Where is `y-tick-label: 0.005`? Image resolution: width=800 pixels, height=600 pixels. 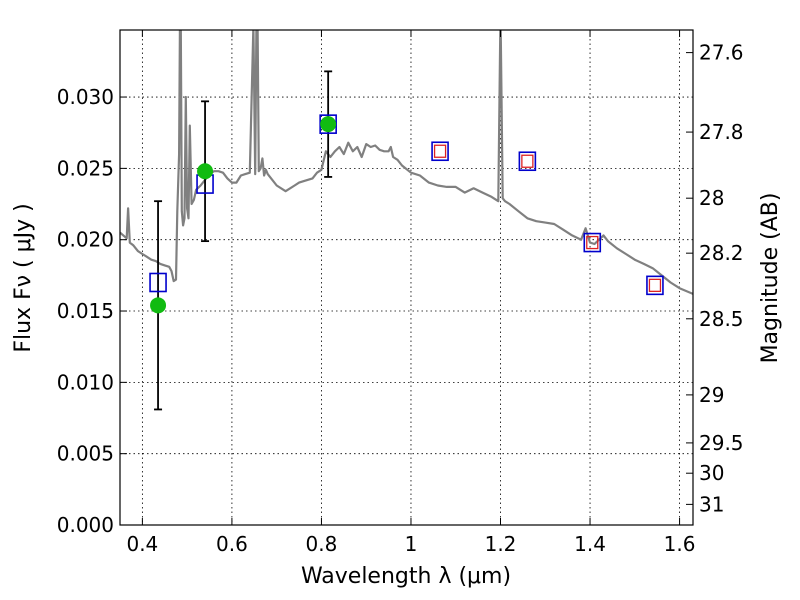
y-tick-label: 0.005 is located at coordinates (85, 454).